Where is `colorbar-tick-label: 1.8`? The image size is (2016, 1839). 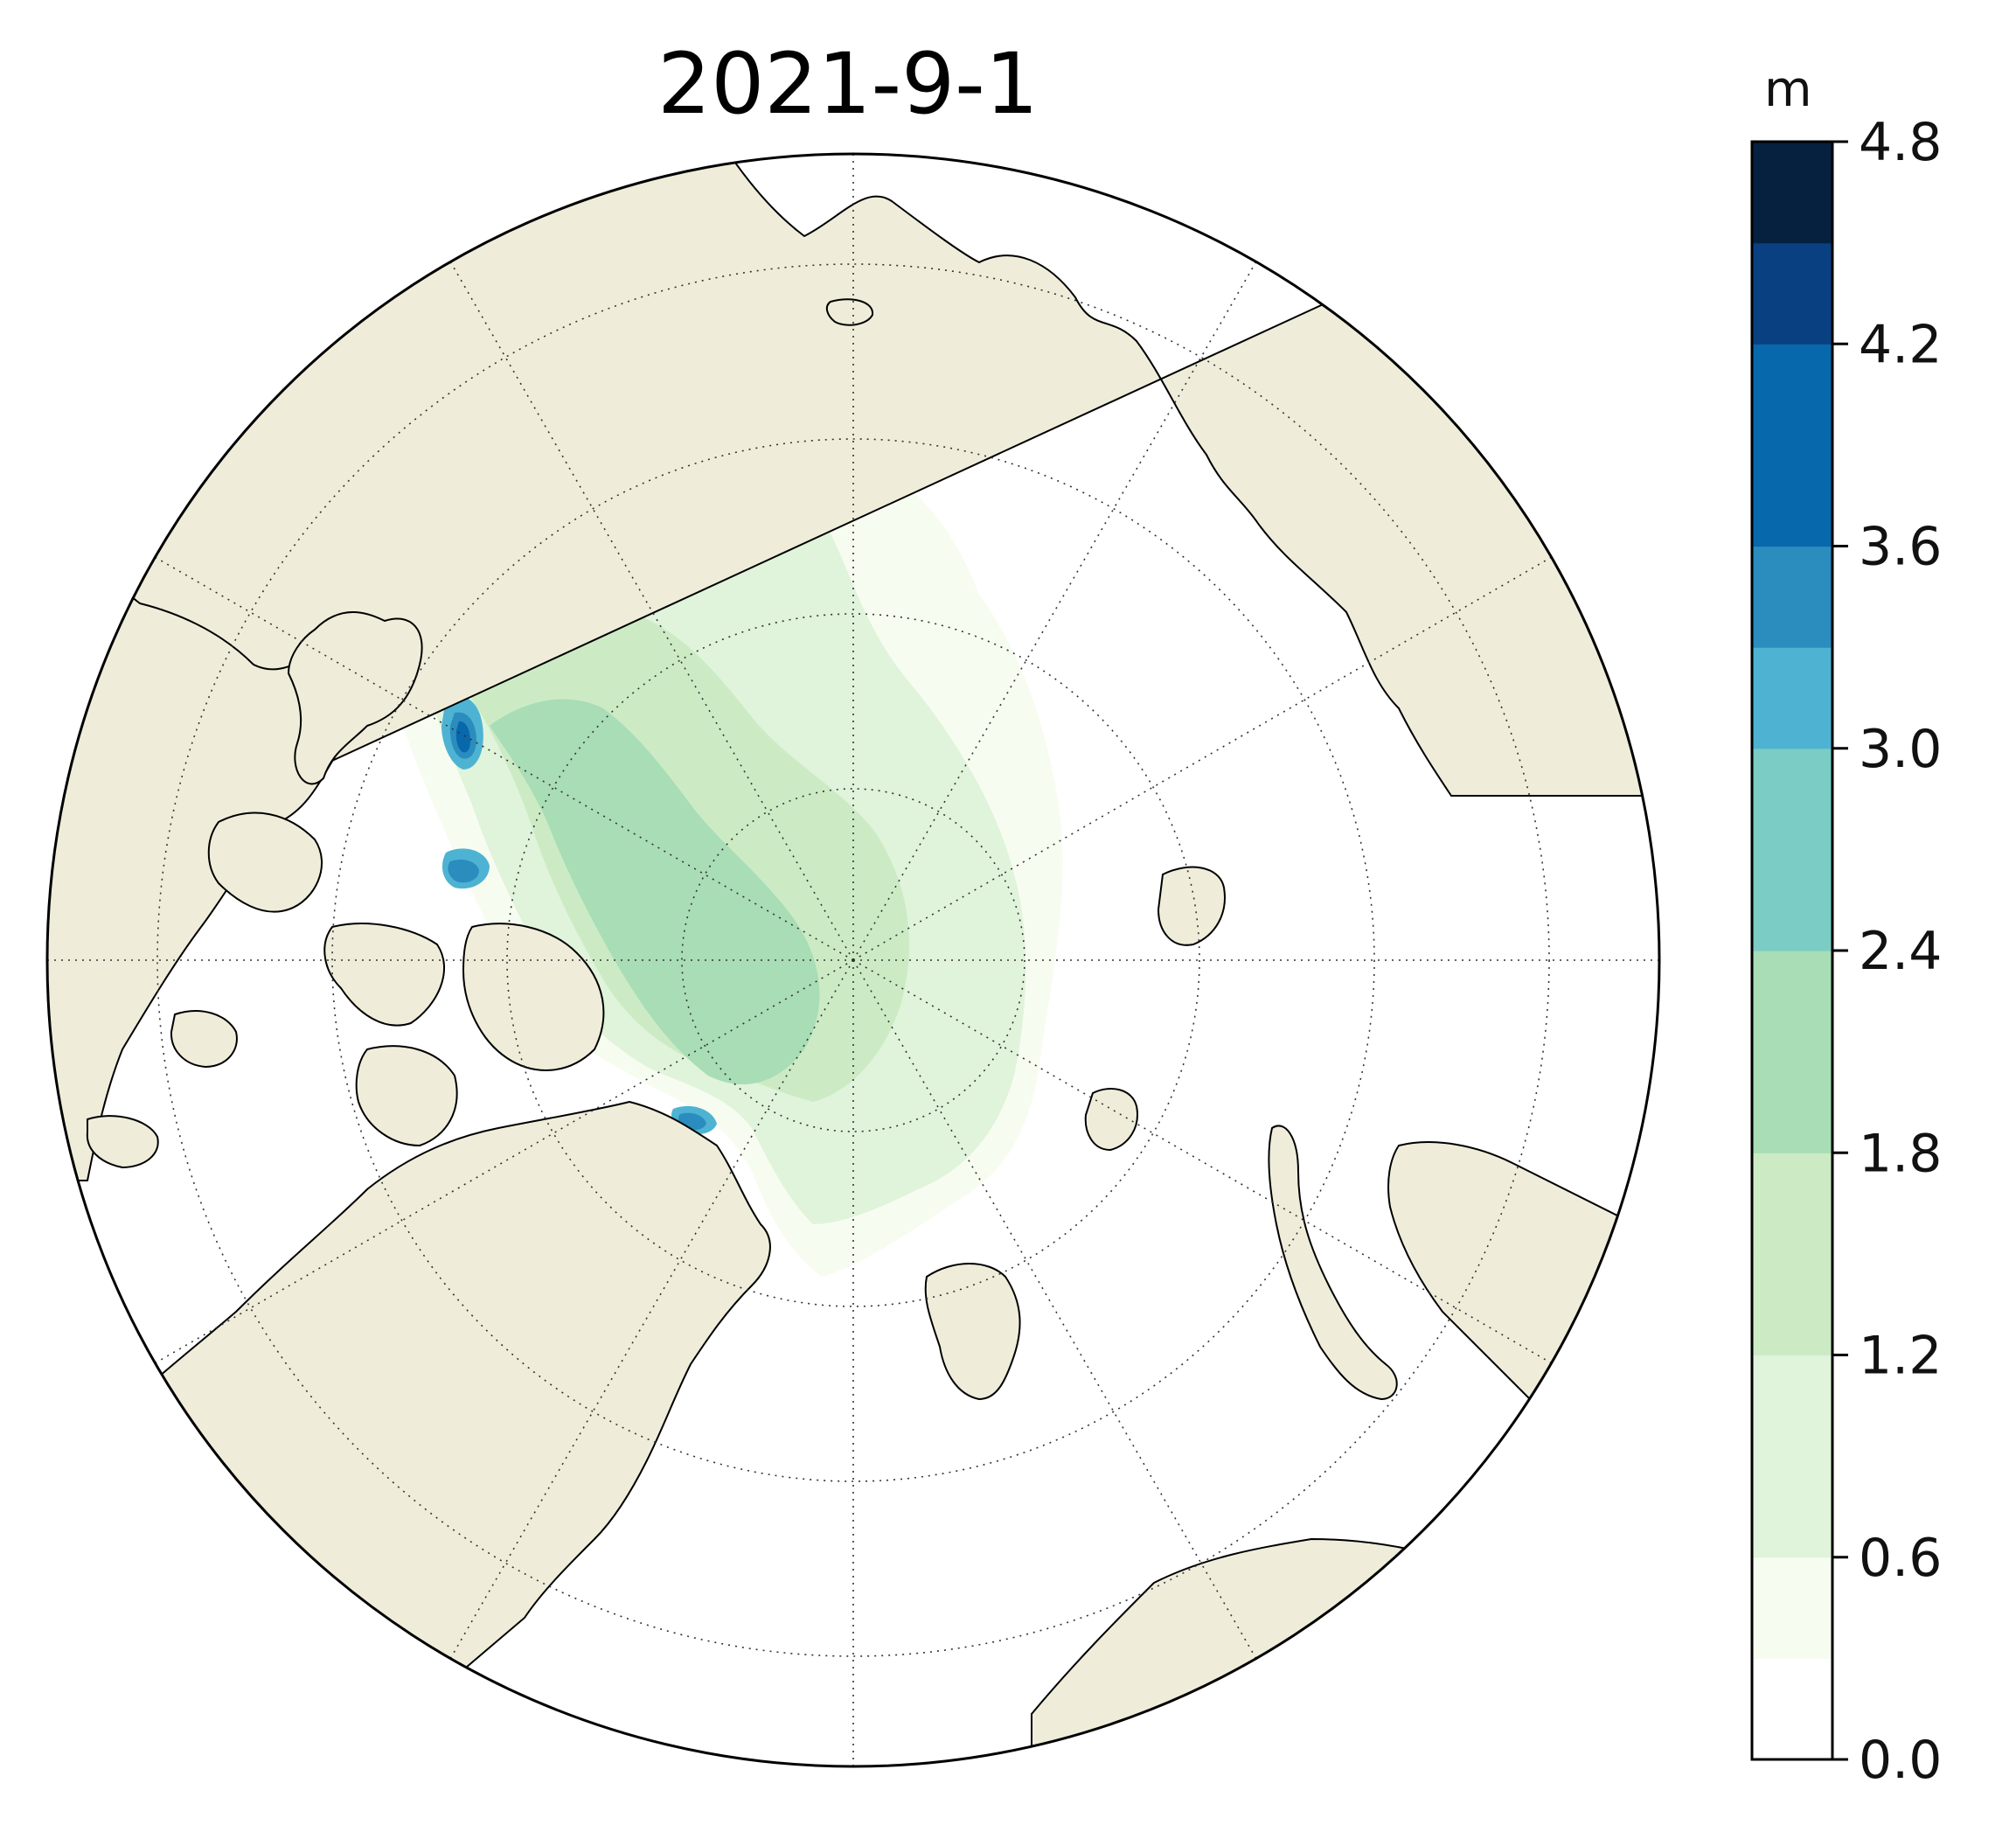 colorbar-tick-label: 1.8 is located at coordinates (1900, 1153).